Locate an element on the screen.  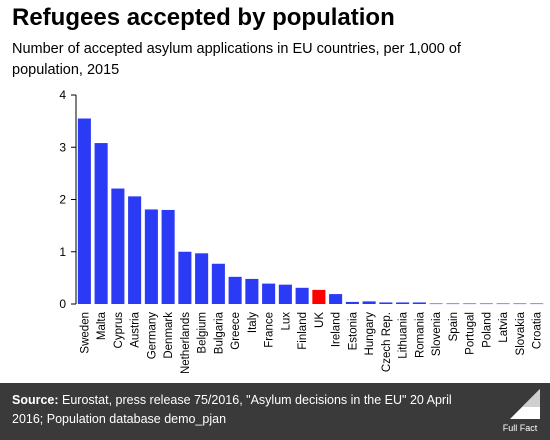
x-tick-label: Malta is located at coordinates (102, 325).